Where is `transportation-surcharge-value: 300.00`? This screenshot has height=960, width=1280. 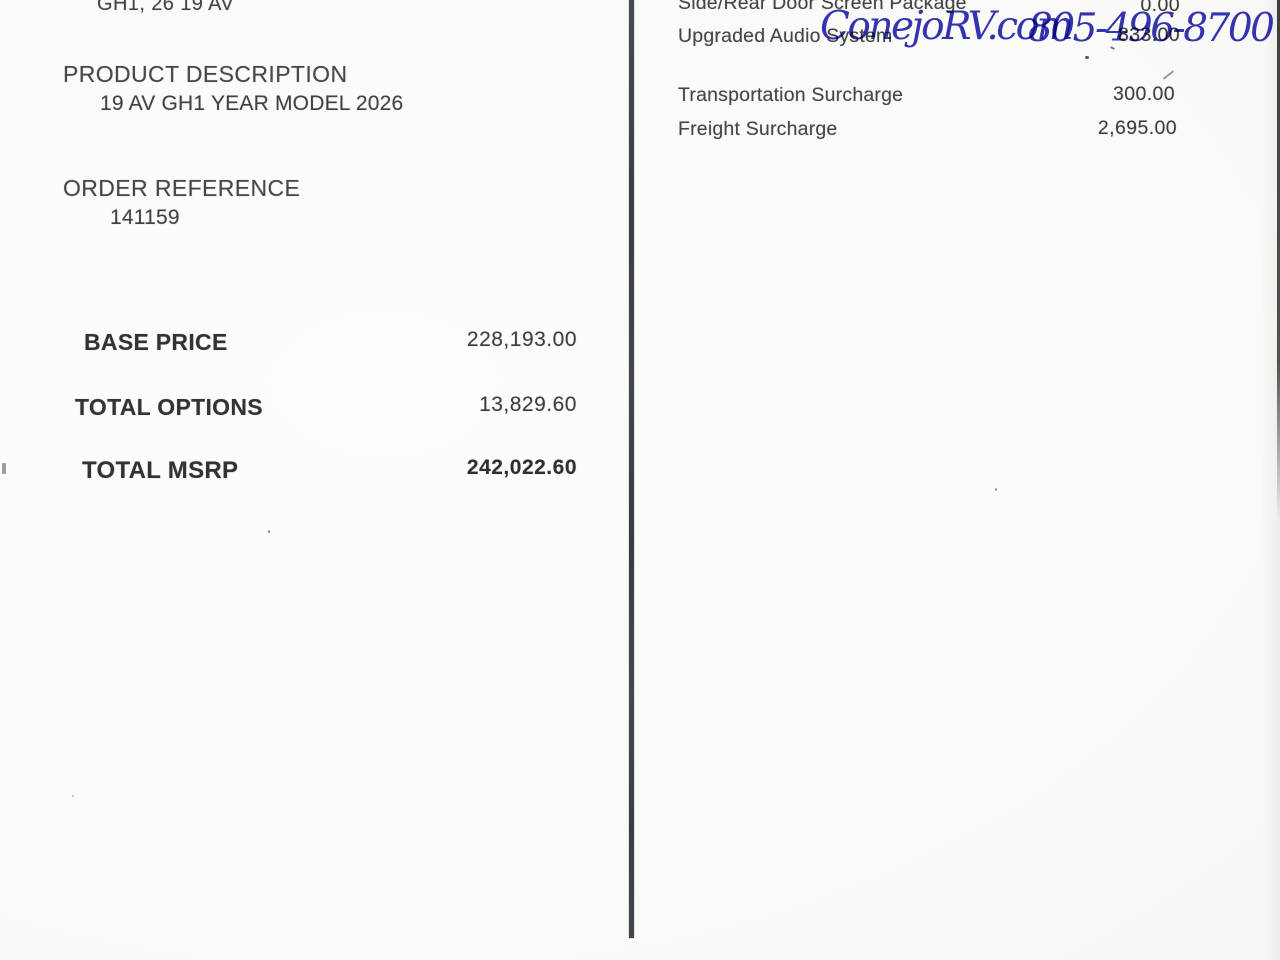
transportation-surcharge-value: 300.00 is located at coordinates (1143, 94).